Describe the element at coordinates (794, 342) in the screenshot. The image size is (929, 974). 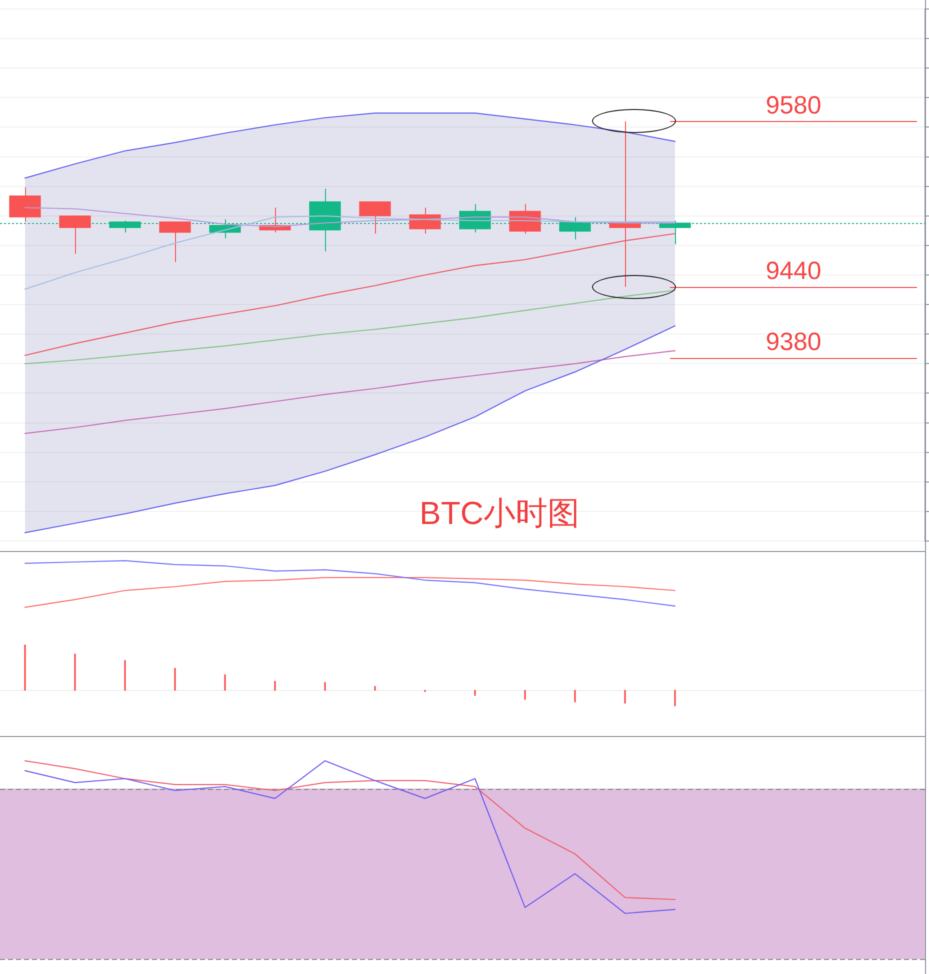
I see `ref-line-label: 9380` at that location.